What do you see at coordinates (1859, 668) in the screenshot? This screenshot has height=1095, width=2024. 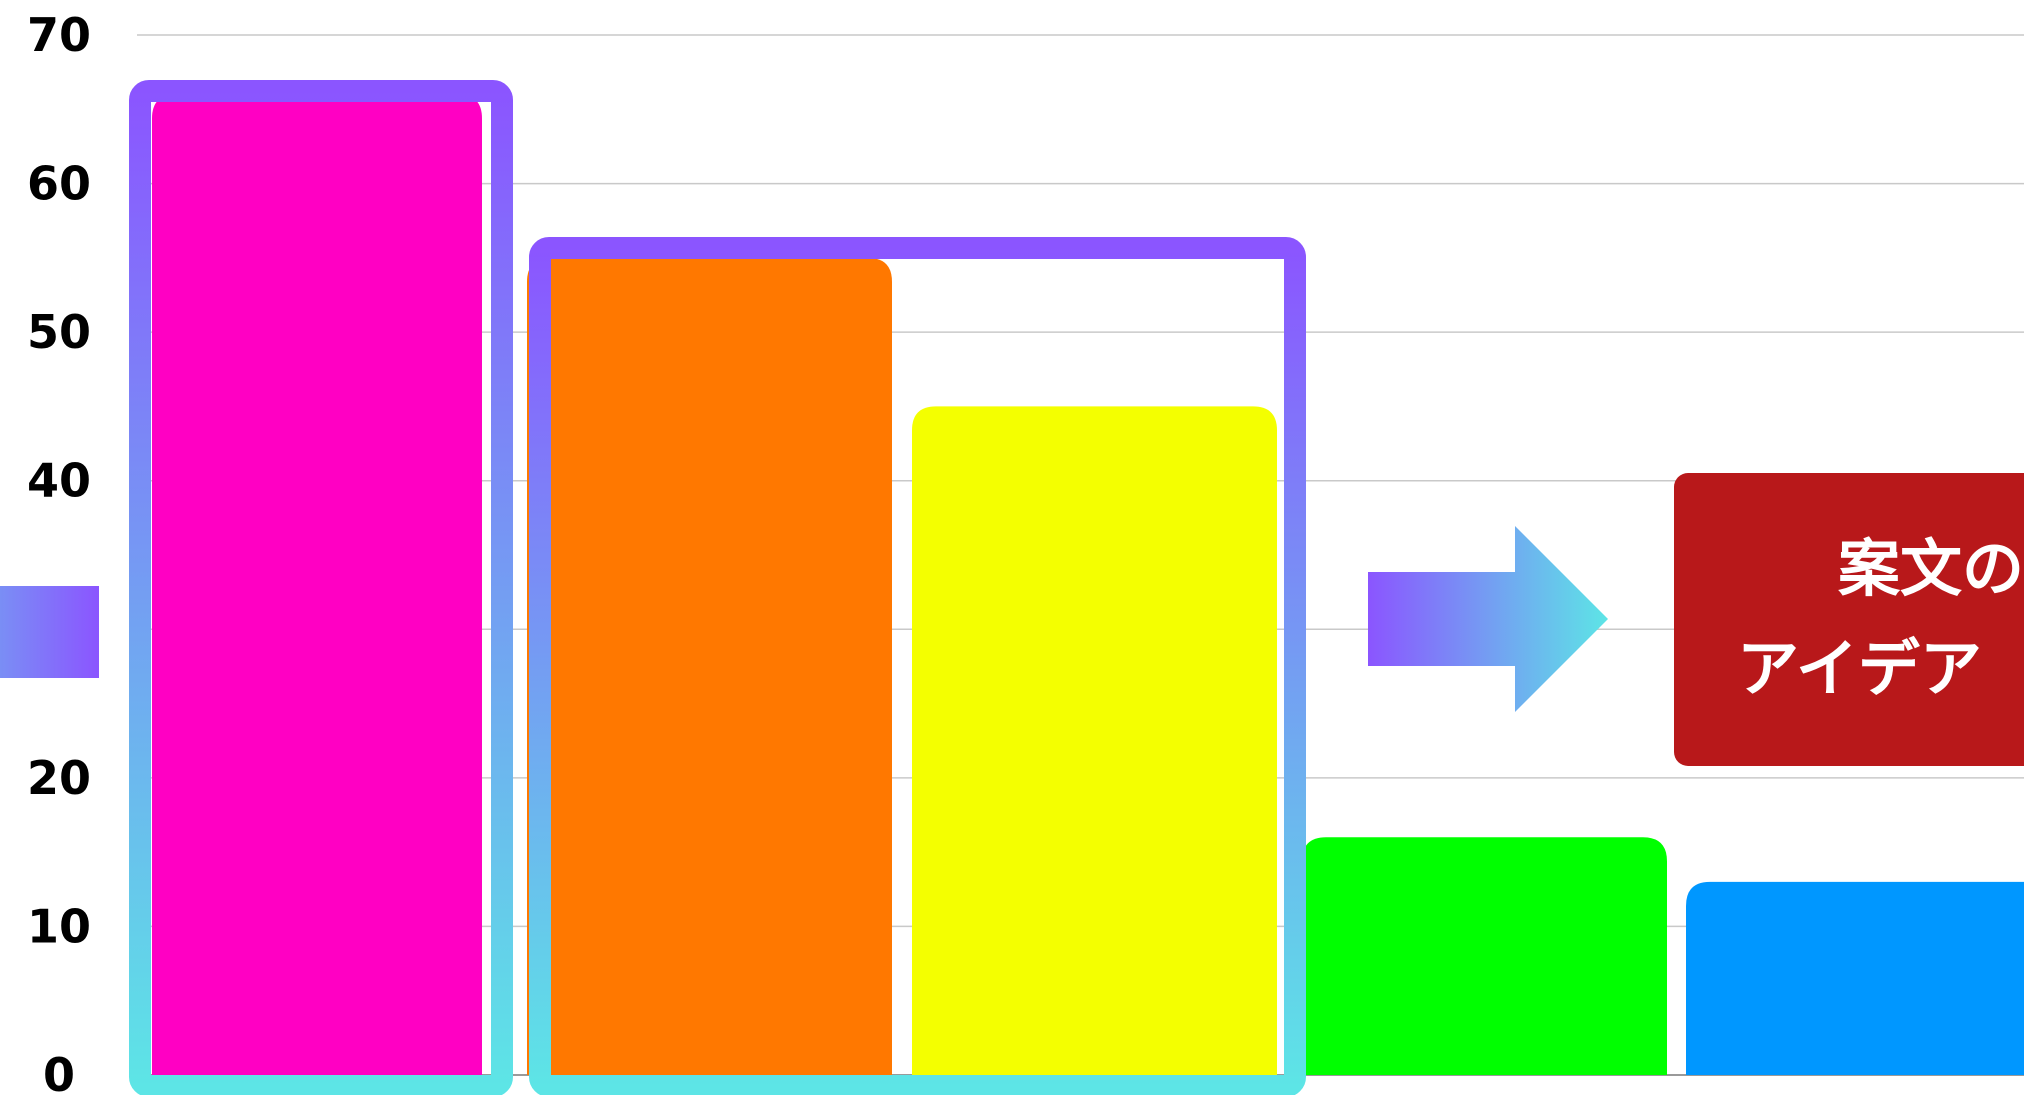 I see `callout-line-2: アイデア` at bounding box center [1859, 668].